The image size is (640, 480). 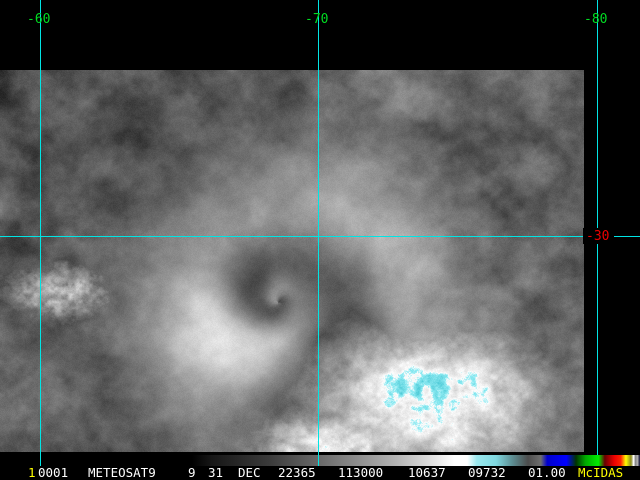 I want to click on status-image-time: 113000, so click(x=361, y=472).